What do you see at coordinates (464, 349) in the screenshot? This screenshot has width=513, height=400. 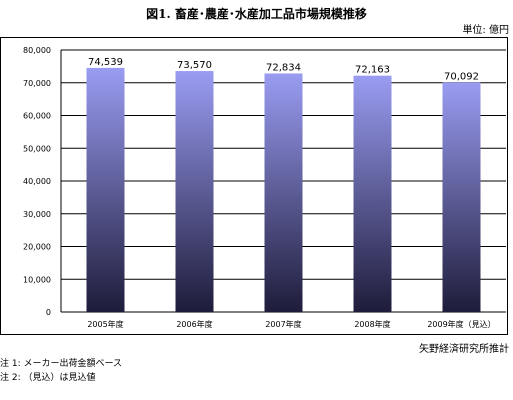 I see `source-credit: 矢野経済研究所推計` at bounding box center [464, 349].